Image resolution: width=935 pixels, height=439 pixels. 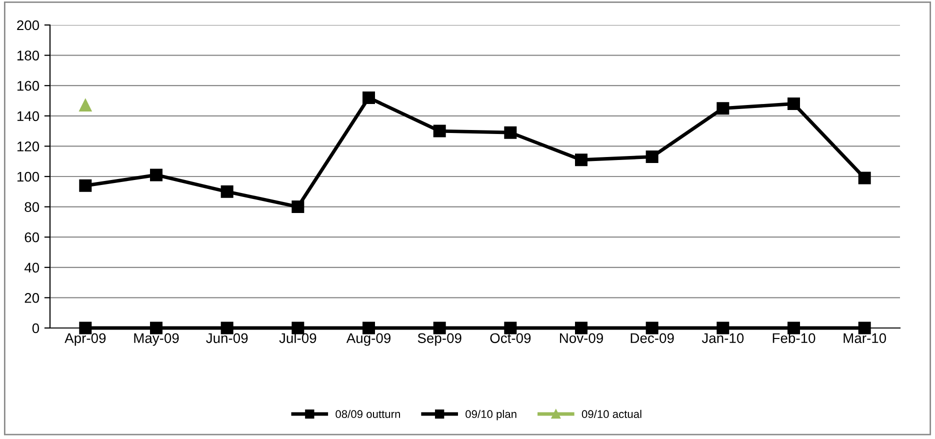 What do you see at coordinates (227, 338) in the screenshot?
I see `x-tick-label: Jun-09` at bounding box center [227, 338].